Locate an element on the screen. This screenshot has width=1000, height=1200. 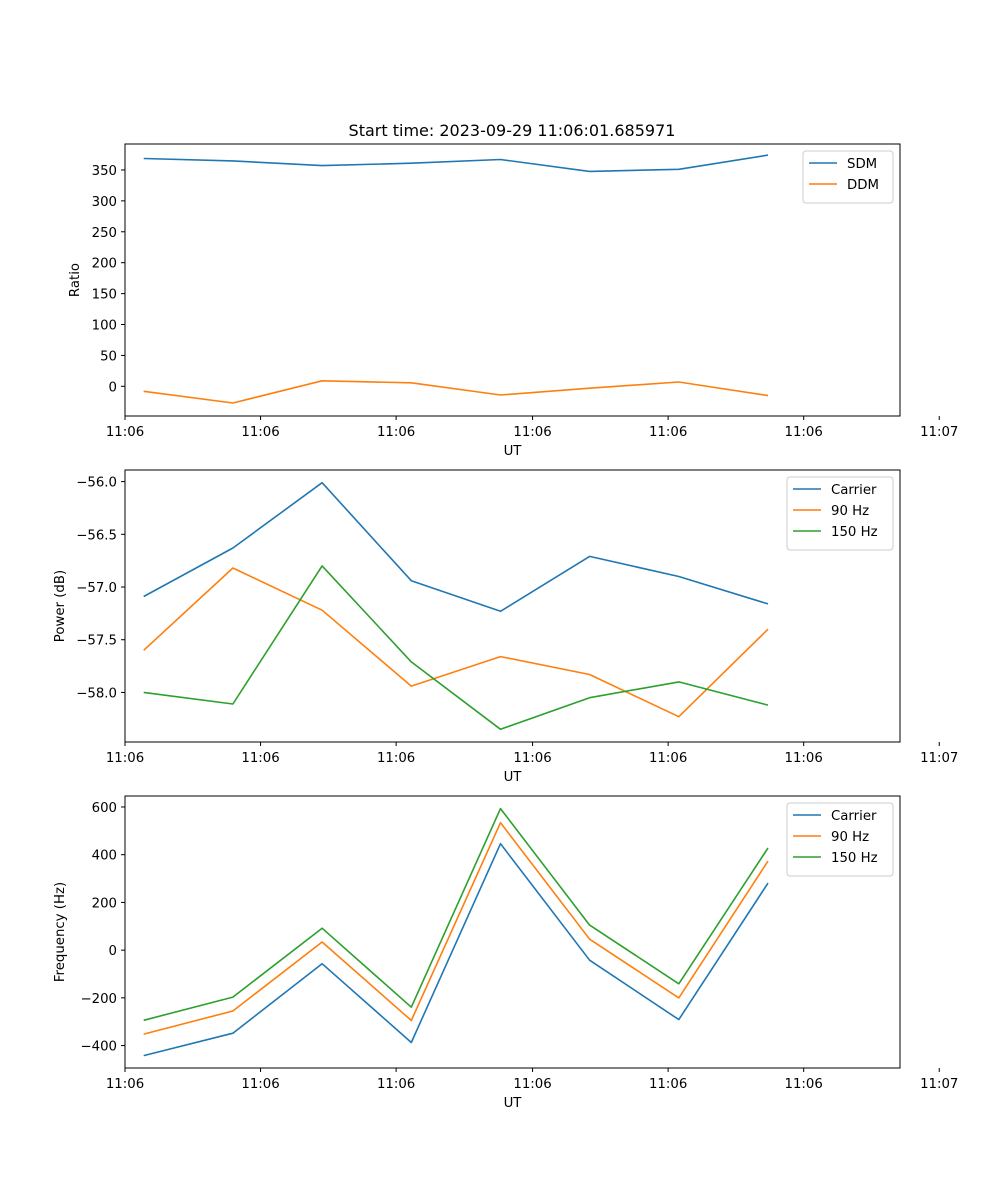
legend-label: 90 Hz is located at coordinates (850, 837).